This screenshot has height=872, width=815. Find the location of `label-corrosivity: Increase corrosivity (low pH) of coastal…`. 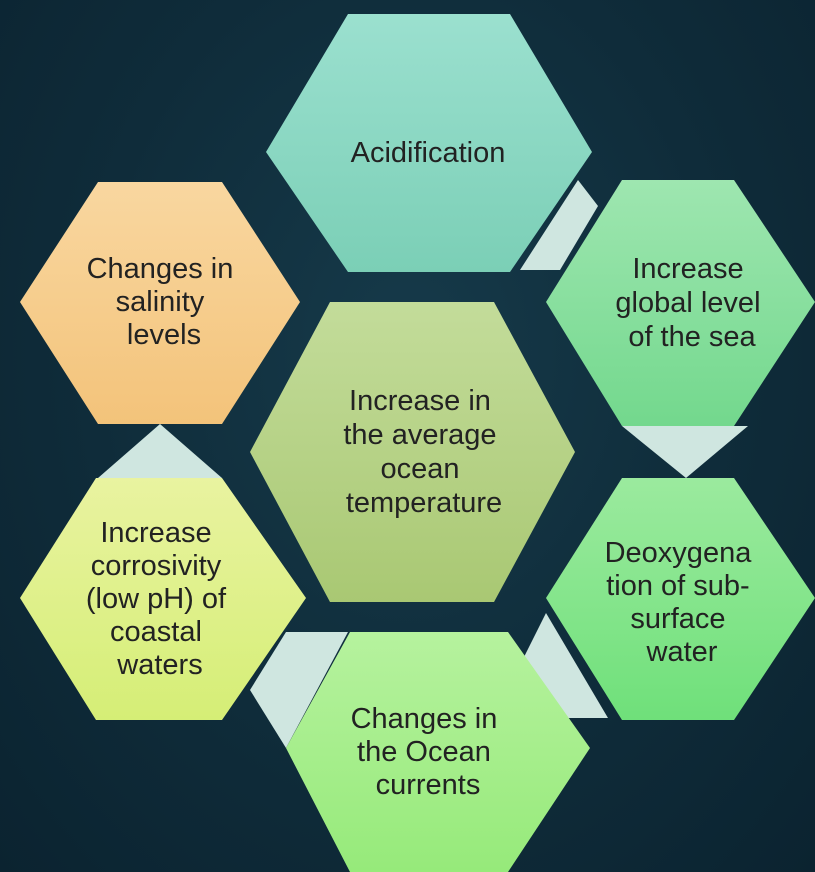

label-corrosivity: Increase corrosivity (low pH) of coastal… is located at coordinates (160, 599).